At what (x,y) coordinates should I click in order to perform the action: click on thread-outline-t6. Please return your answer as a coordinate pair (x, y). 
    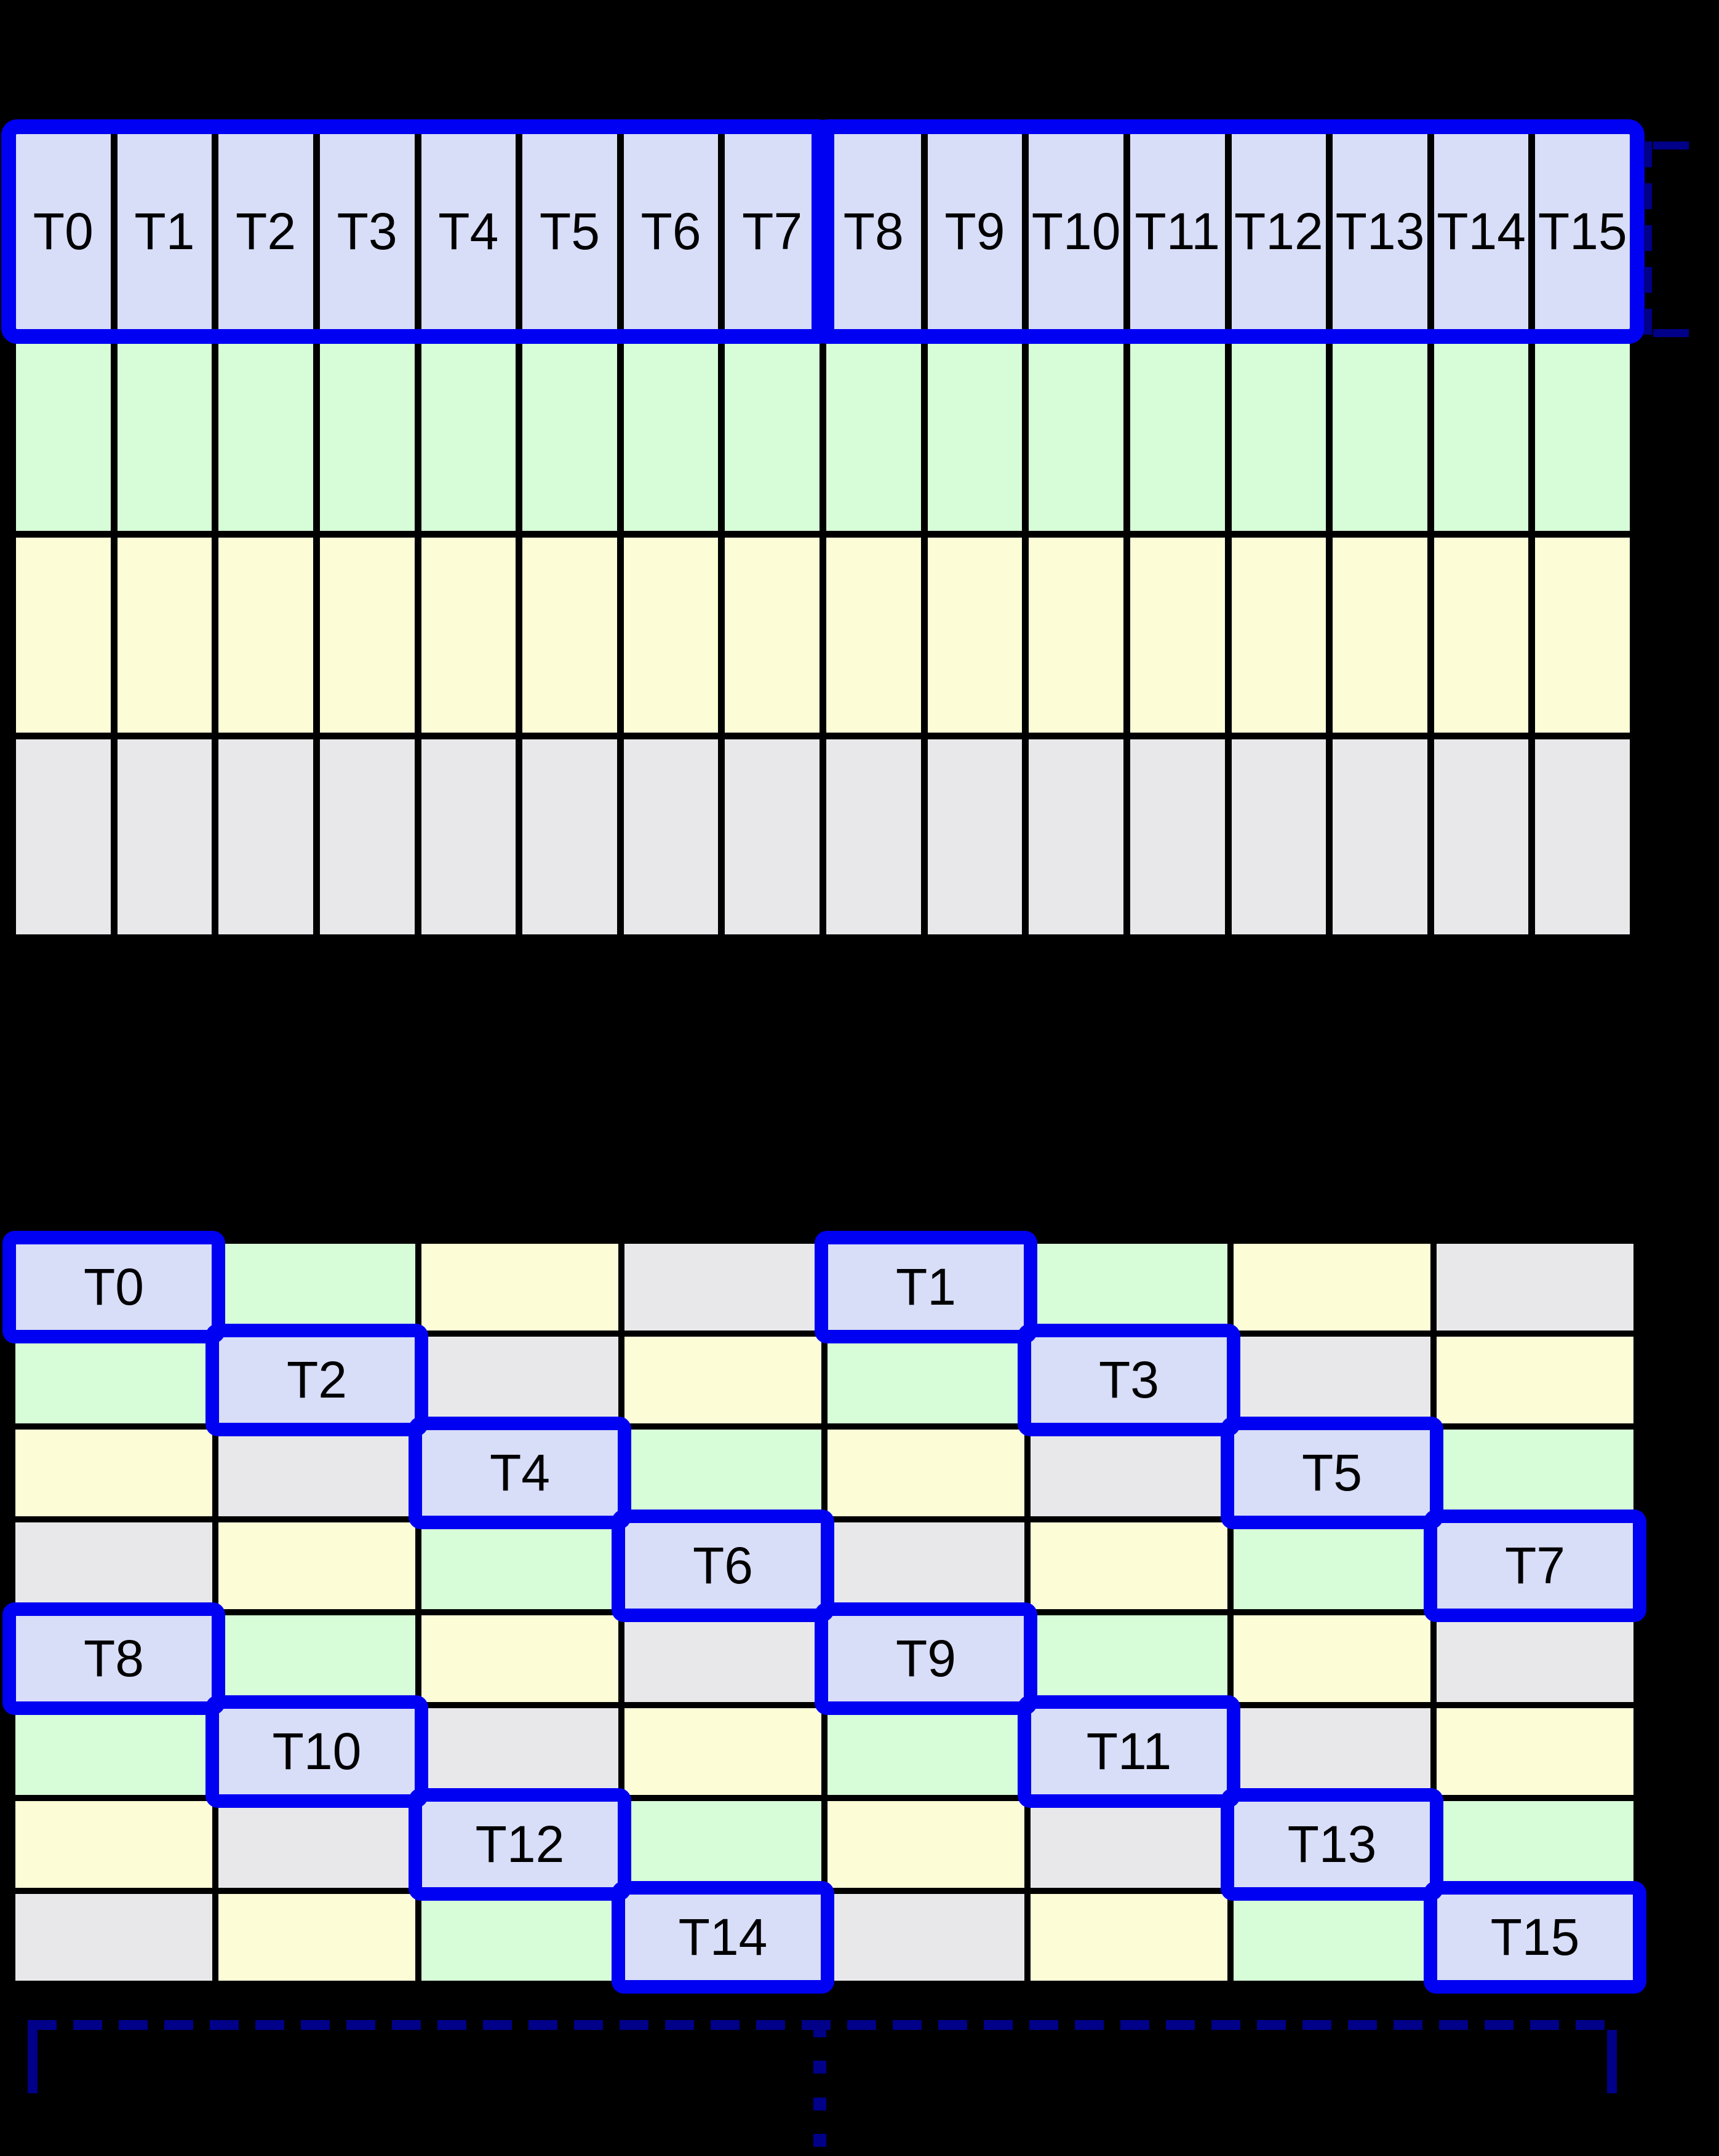
    Looking at the image, I should click on (723, 1566).